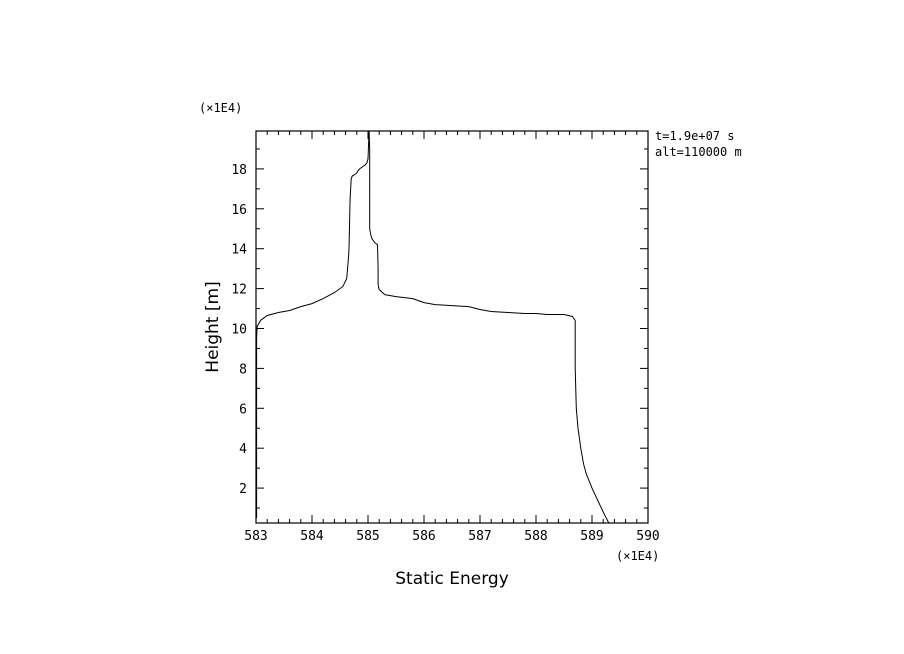 The height and width of the screenshot is (654, 904). I want to click on y-tick-label: 10, so click(239, 329).